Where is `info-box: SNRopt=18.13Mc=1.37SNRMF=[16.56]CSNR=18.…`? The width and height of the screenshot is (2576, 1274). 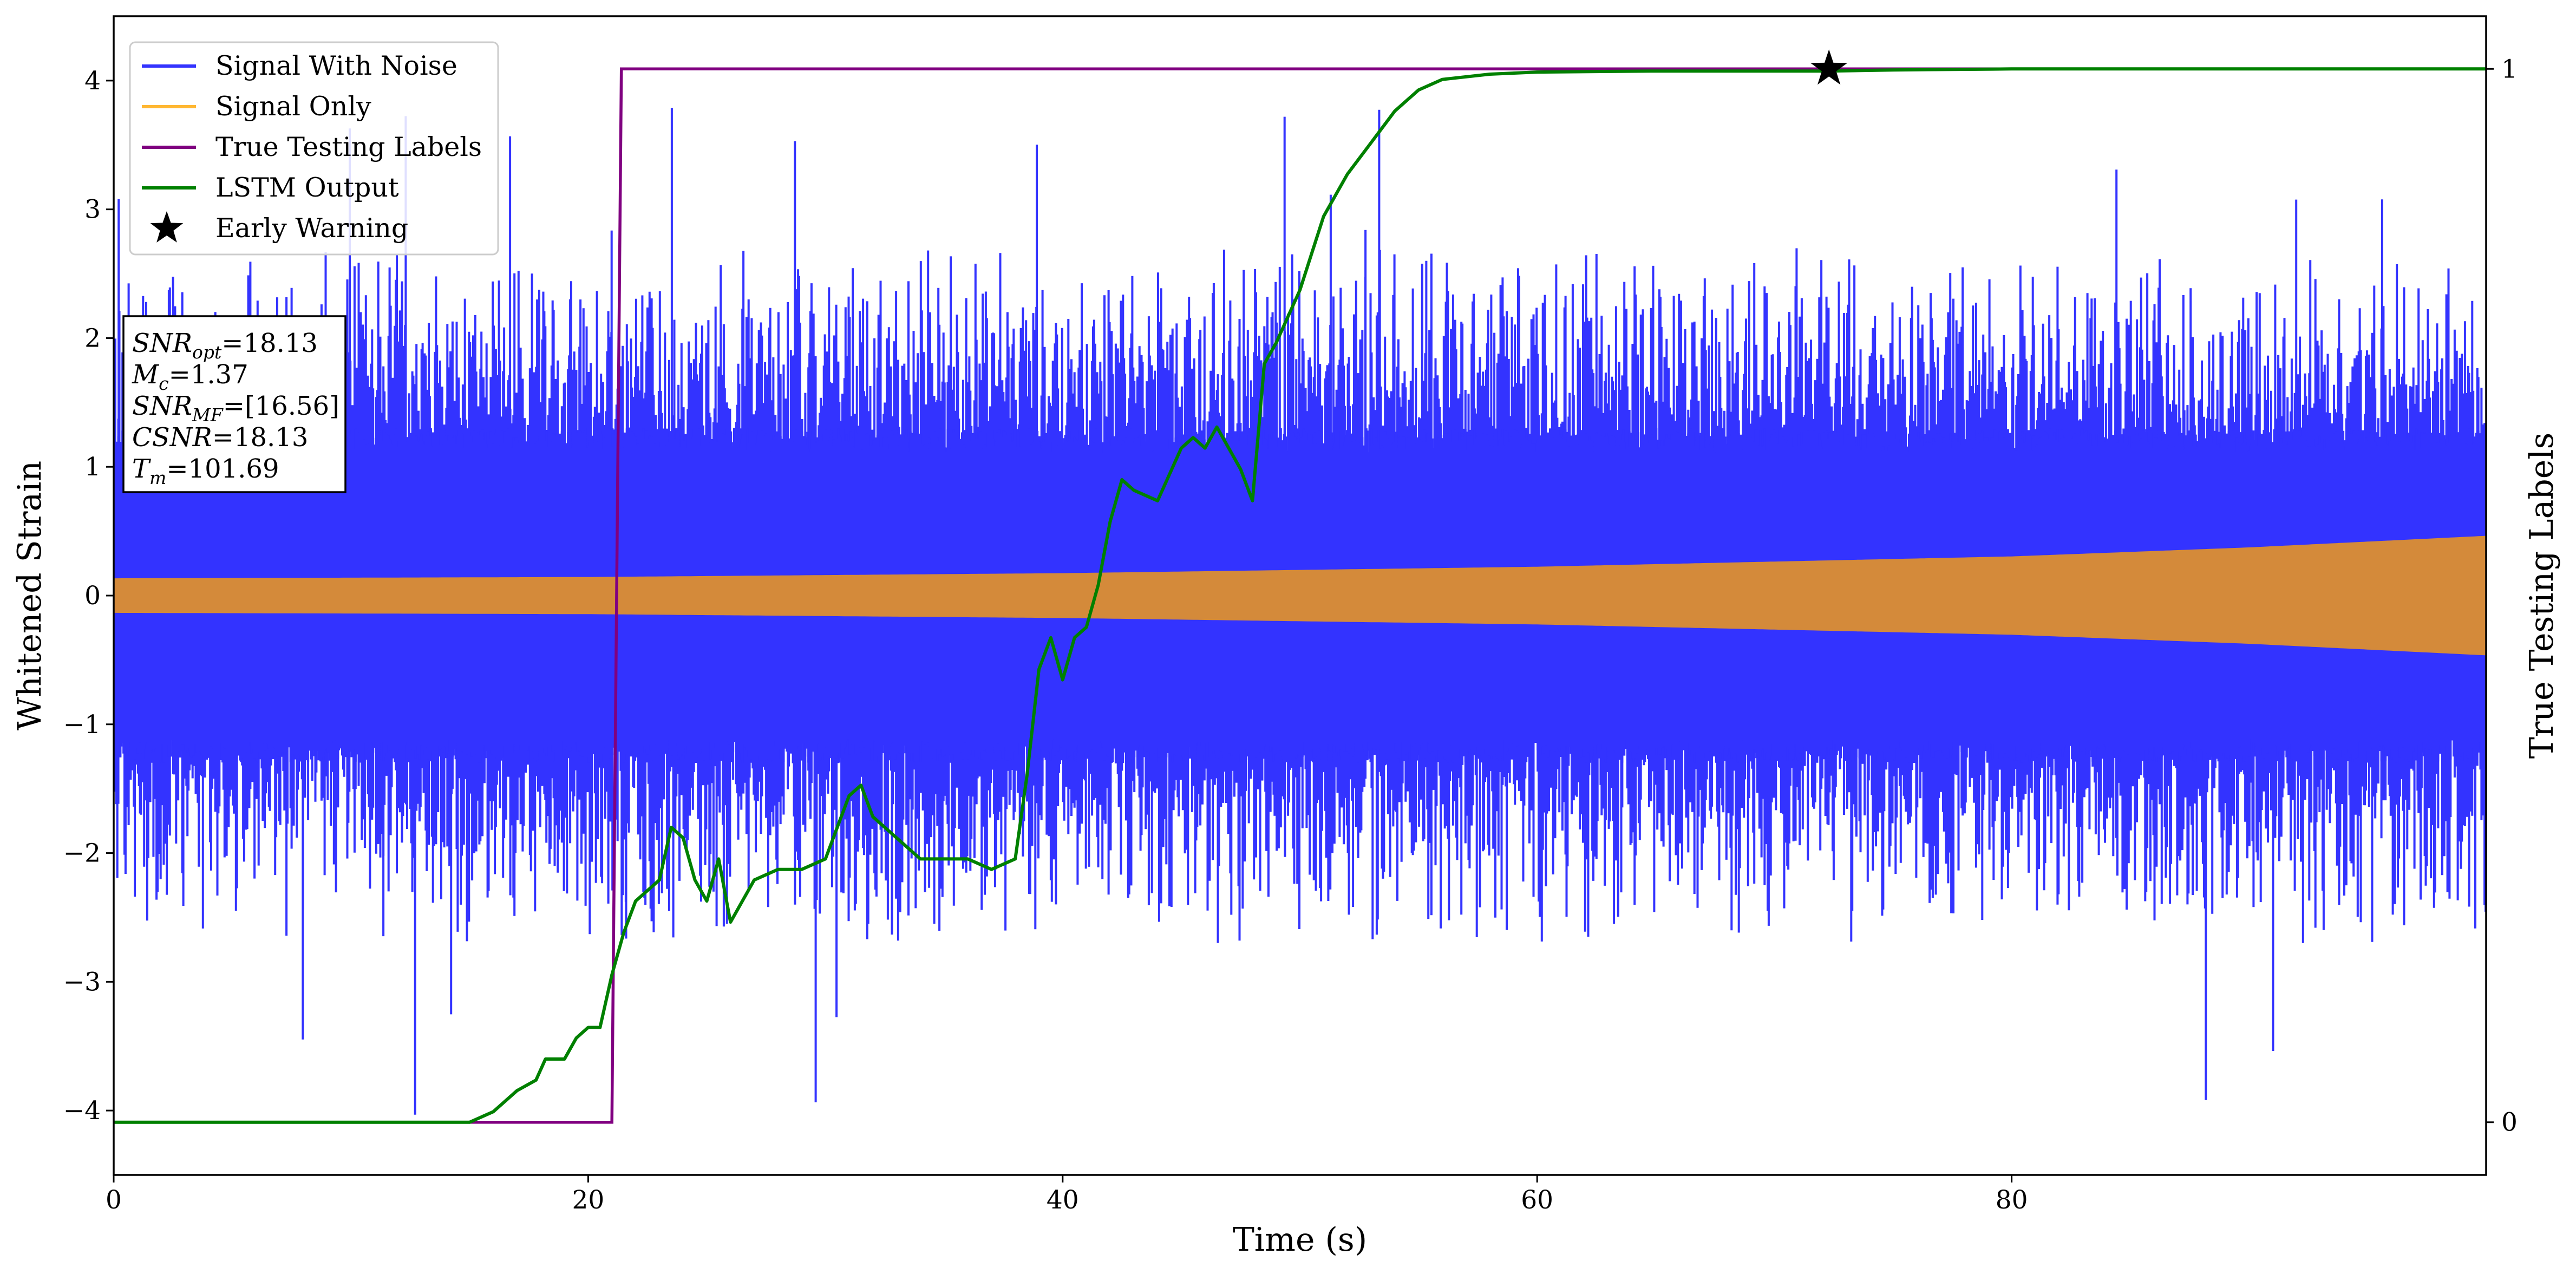 info-box: SNRopt=18.13Mc=1.37SNRMF=[16.56]CSNR=18.… is located at coordinates (234, 404).